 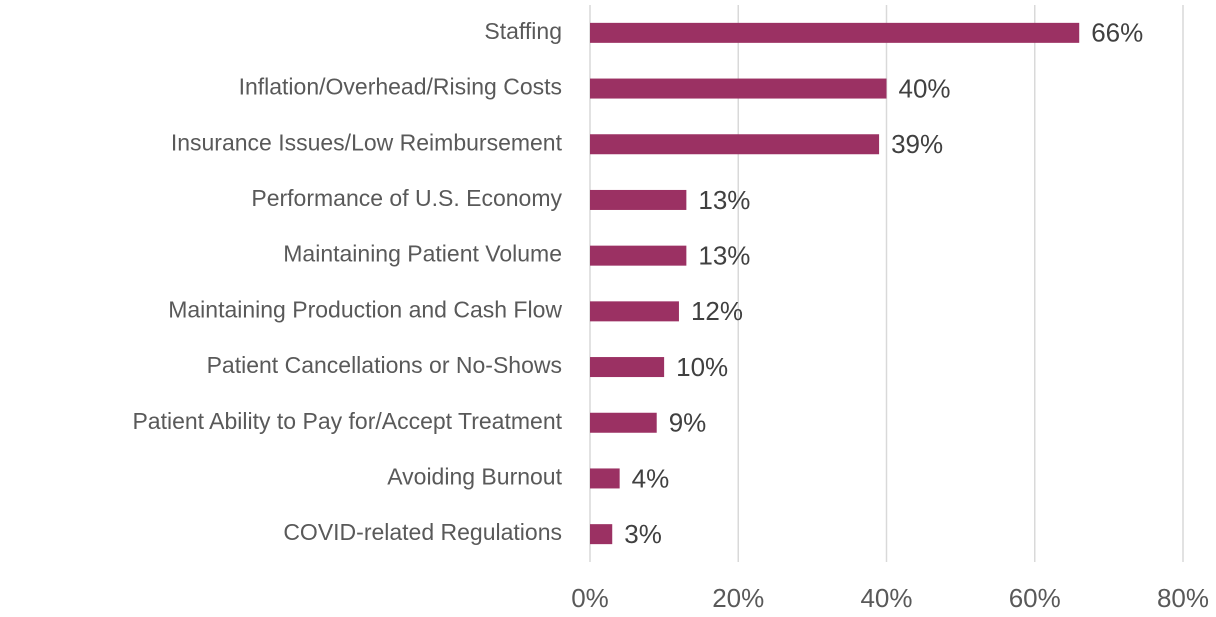 I want to click on x-tick-label: 60%, so click(x=1035, y=597).